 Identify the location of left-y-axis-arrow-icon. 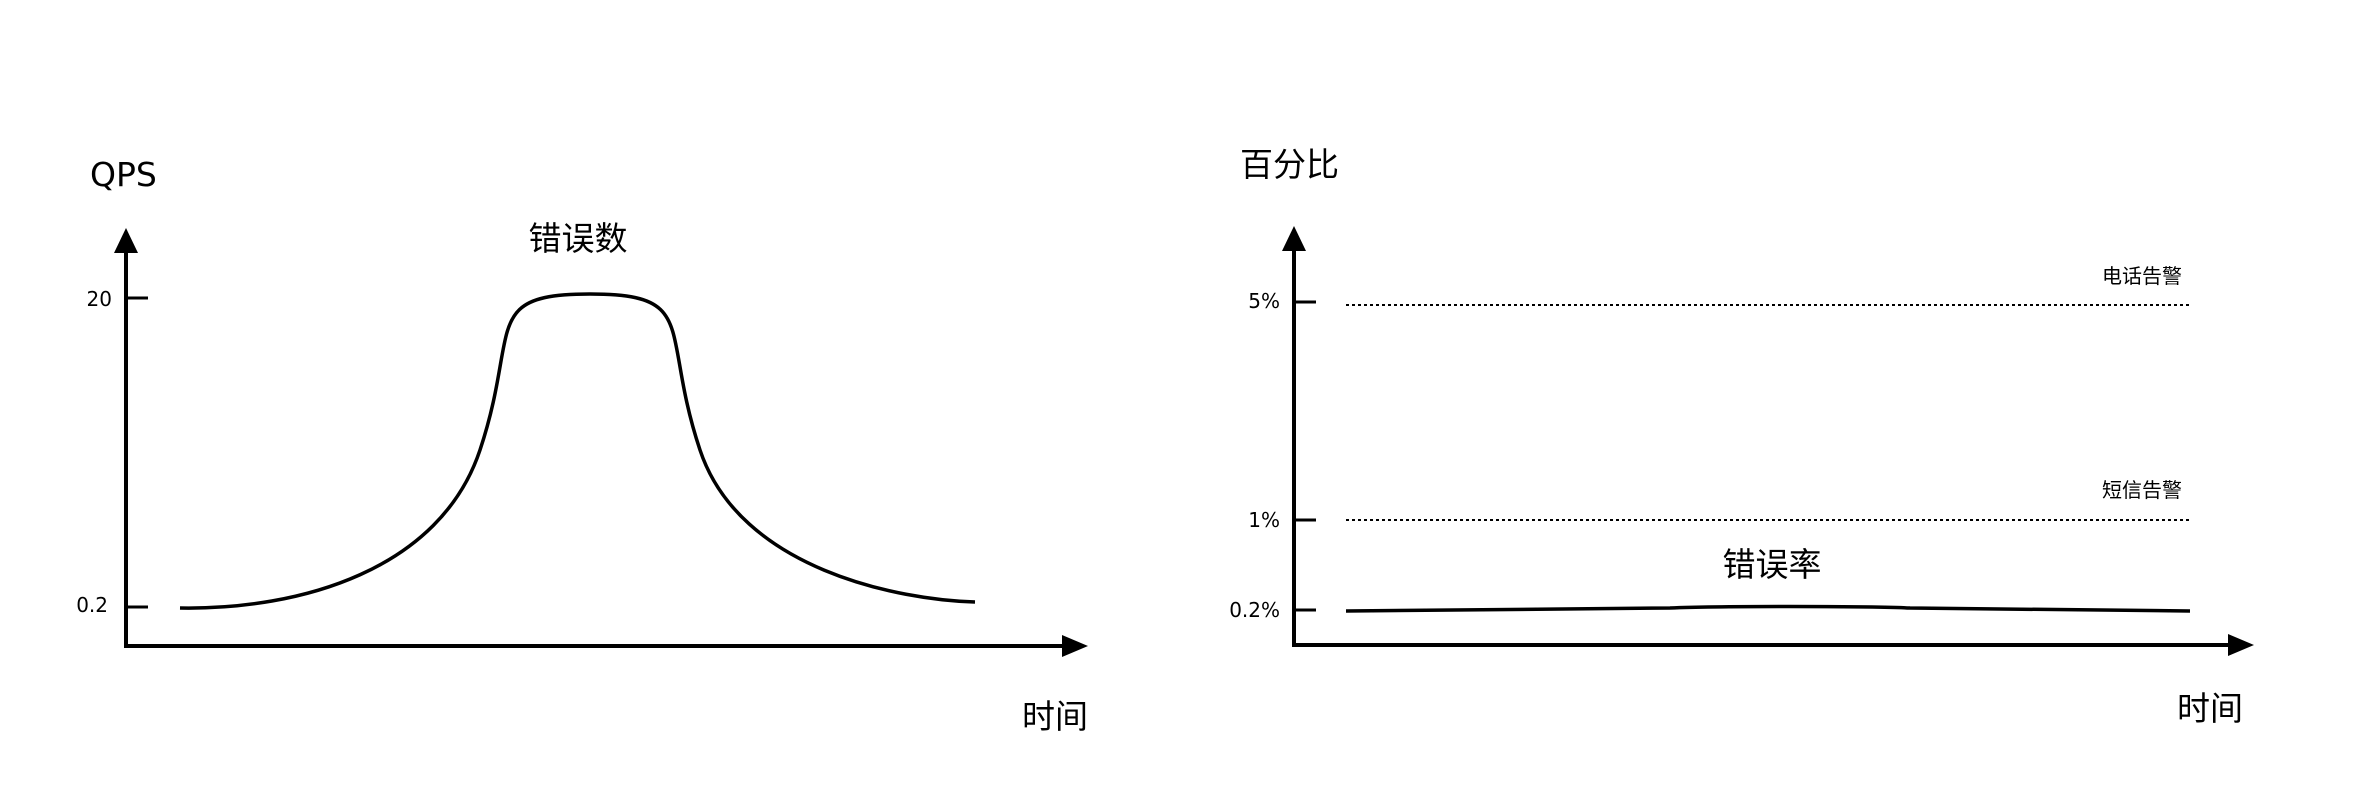
(126, 240).